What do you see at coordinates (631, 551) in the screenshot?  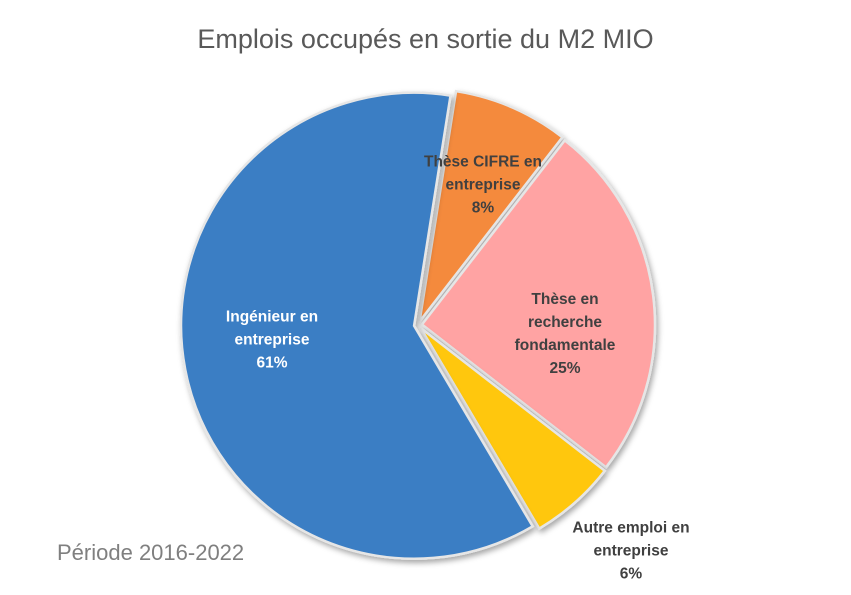 I see `slice-label-autre-emploi: Autre emploi en entreprise 6%` at bounding box center [631, 551].